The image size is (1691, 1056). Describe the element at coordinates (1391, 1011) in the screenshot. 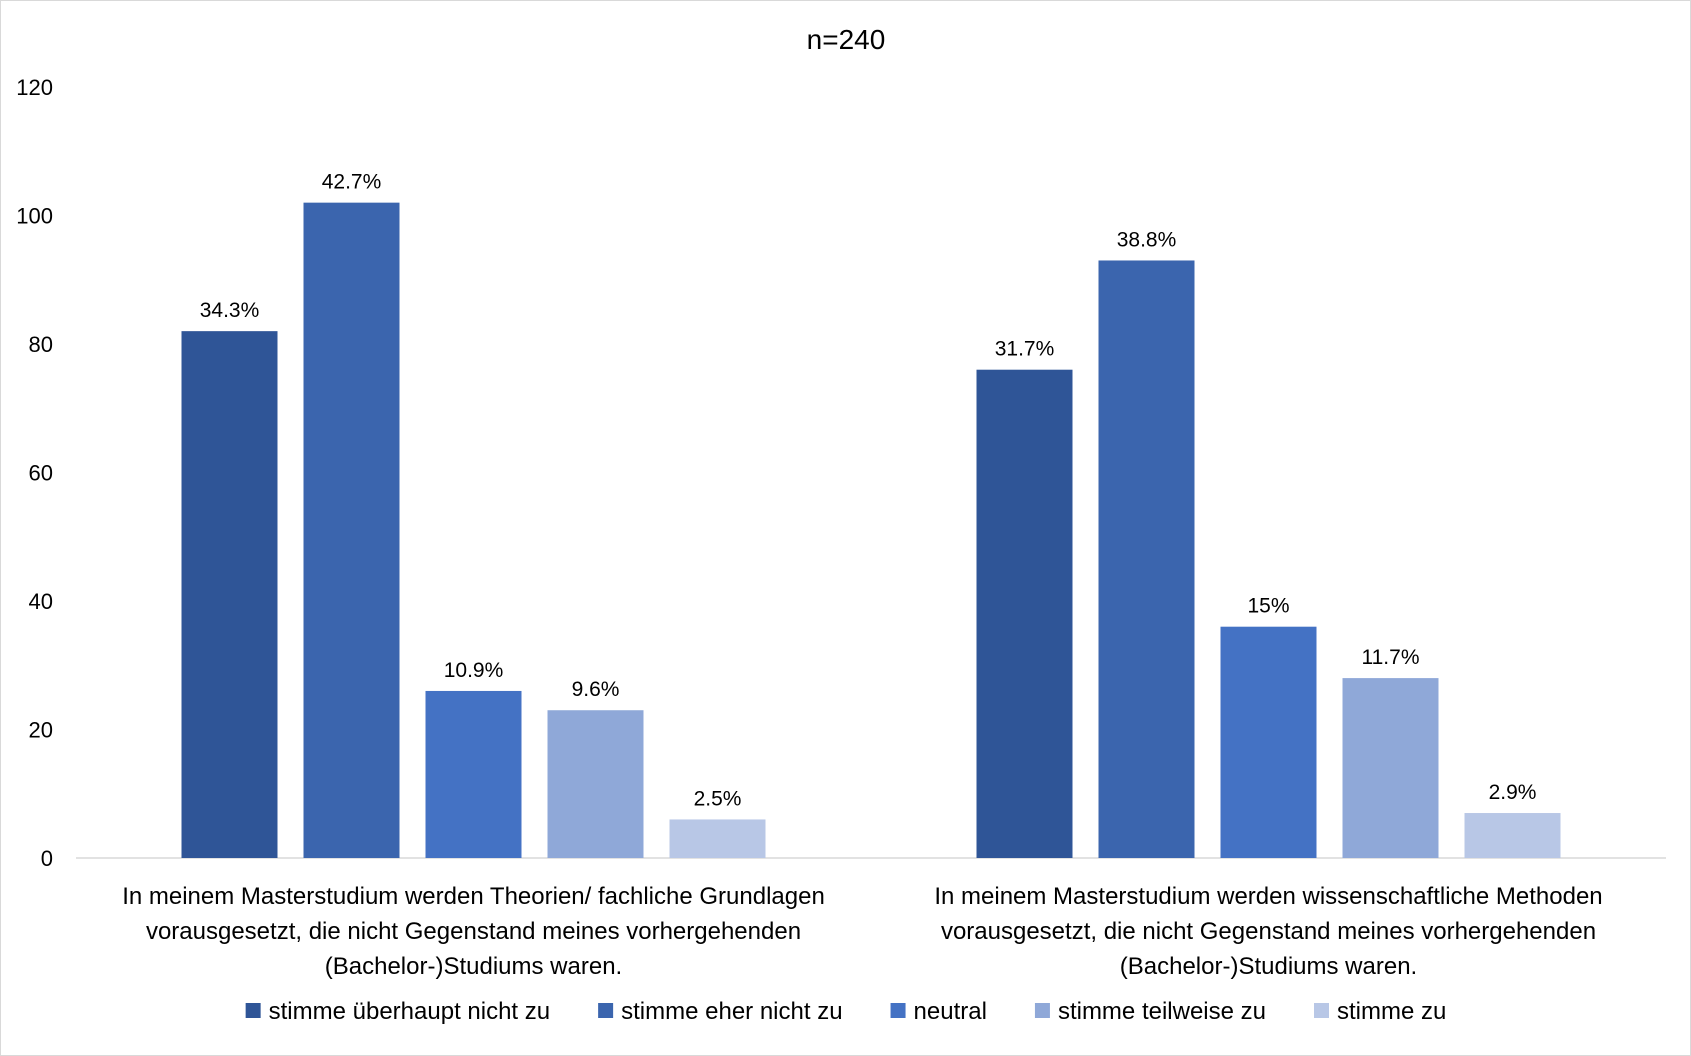

I see `legend-label: stimme zu` at that location.